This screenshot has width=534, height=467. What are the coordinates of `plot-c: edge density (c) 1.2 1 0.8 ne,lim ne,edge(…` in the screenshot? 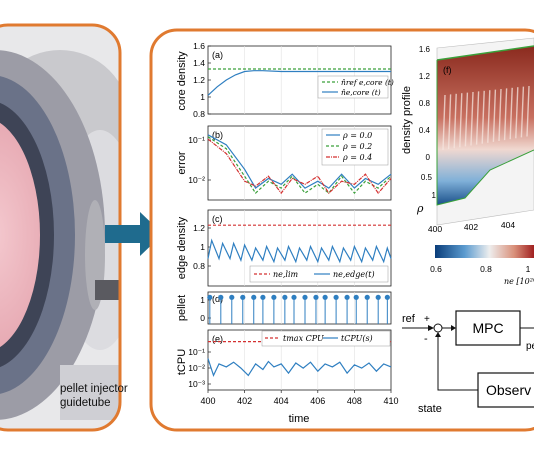 It's located at (284, 248).